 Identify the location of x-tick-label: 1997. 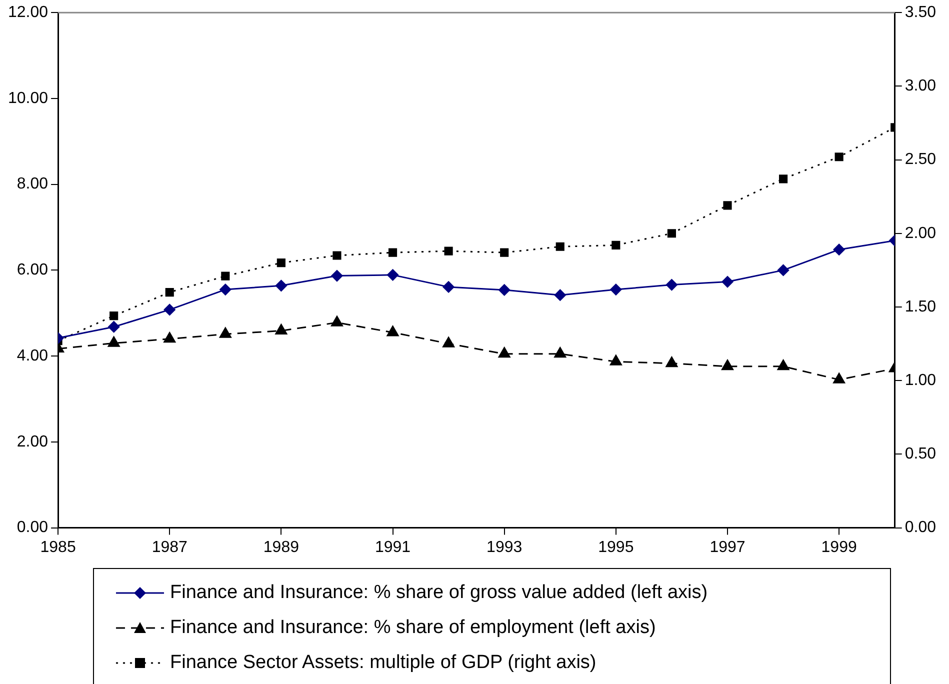
(728, 547).